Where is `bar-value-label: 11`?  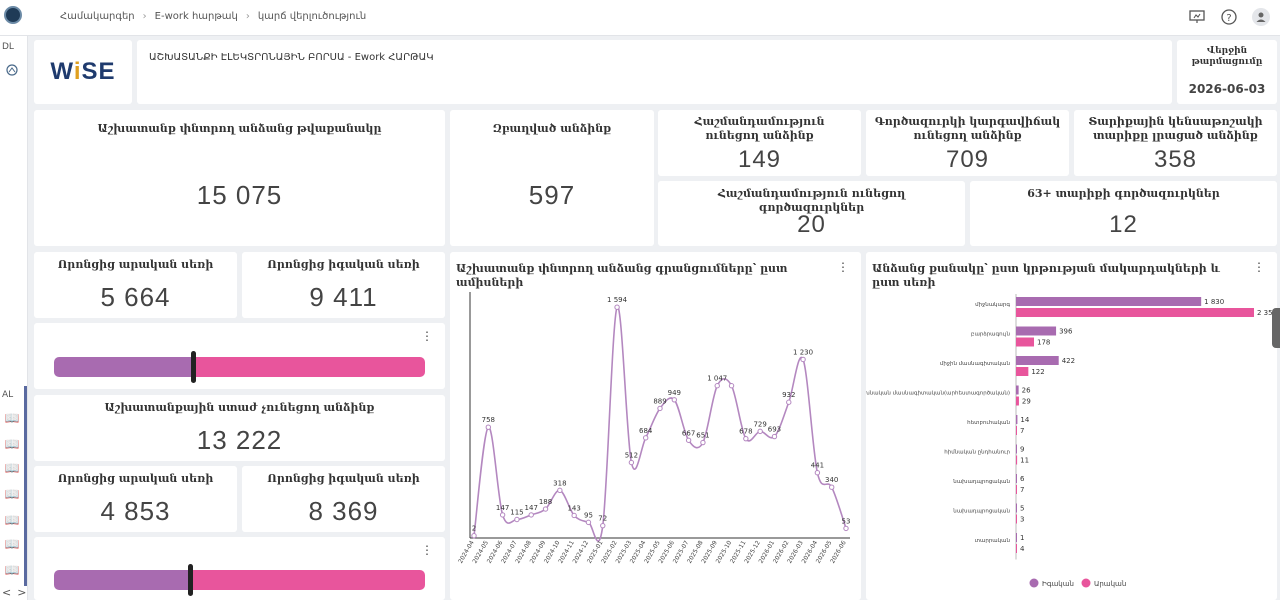
bar-value-label: 11 is located at coordinates (1024, 461).